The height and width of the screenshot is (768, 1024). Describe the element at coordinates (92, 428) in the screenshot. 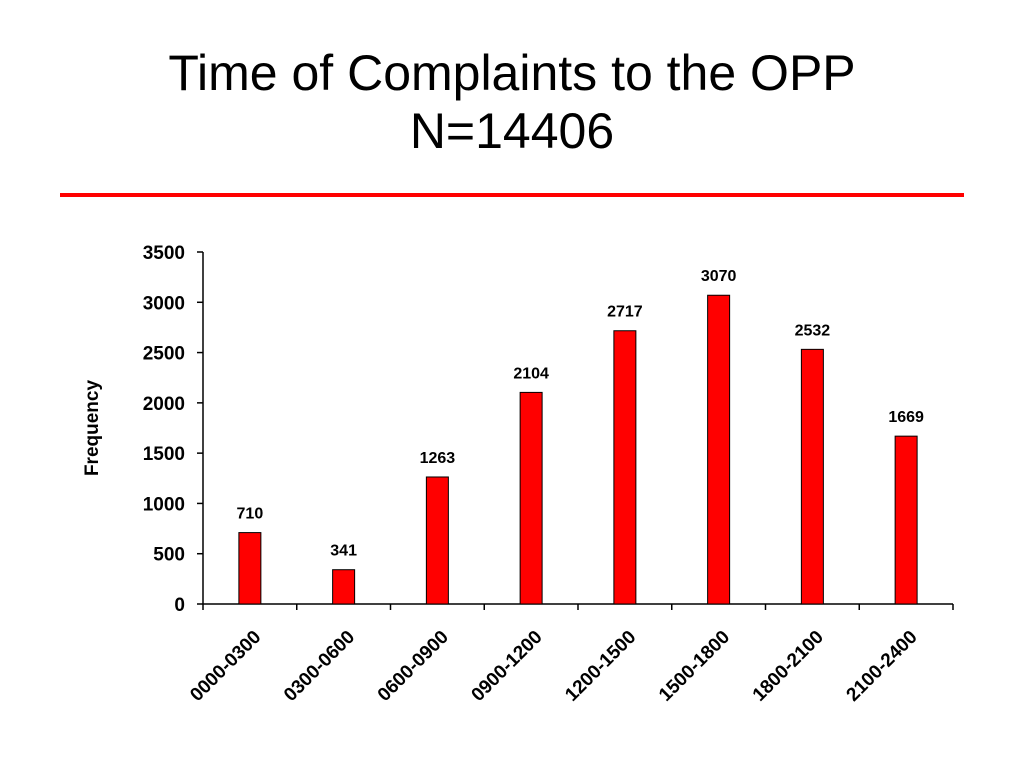

I see `y-axis-title: Frequency` at that location.